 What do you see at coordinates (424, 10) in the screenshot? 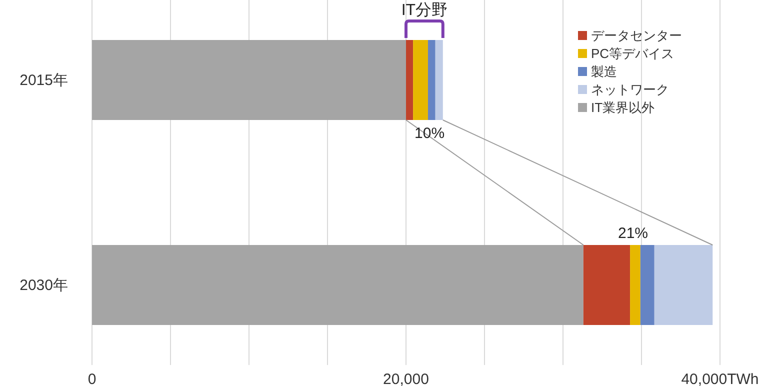
I see `annotation: IT分野` at bounding box center [424, 10].